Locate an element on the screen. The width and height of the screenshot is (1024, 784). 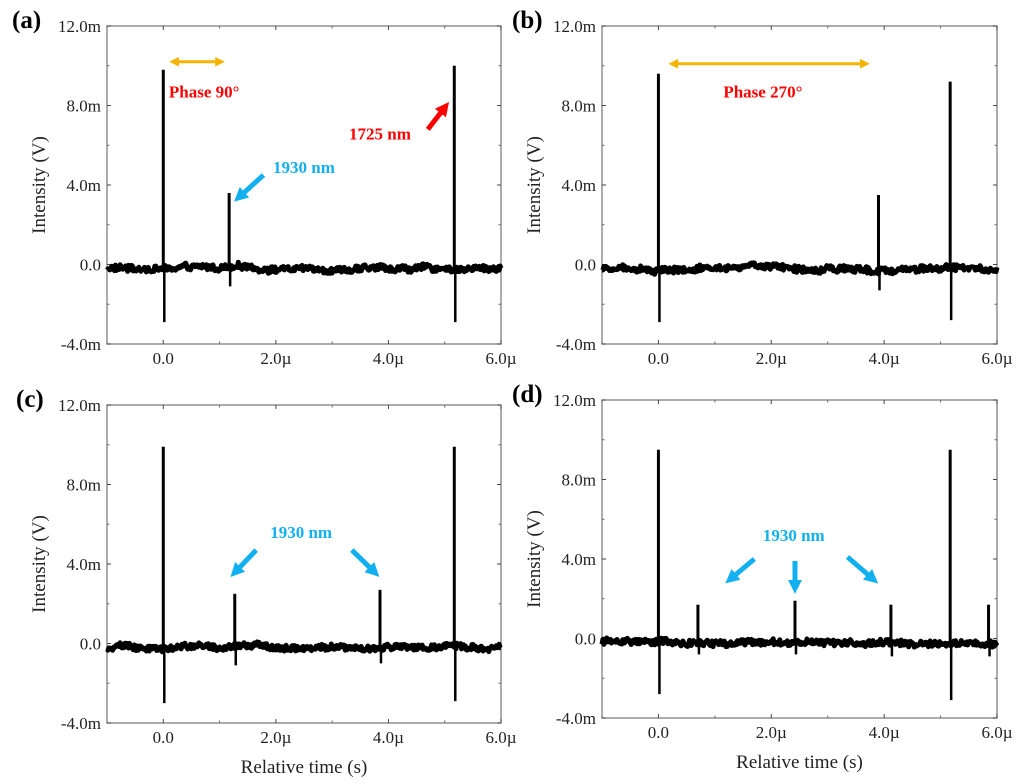
annotation-label: Phase 270° is located at coordinates (762, 92).